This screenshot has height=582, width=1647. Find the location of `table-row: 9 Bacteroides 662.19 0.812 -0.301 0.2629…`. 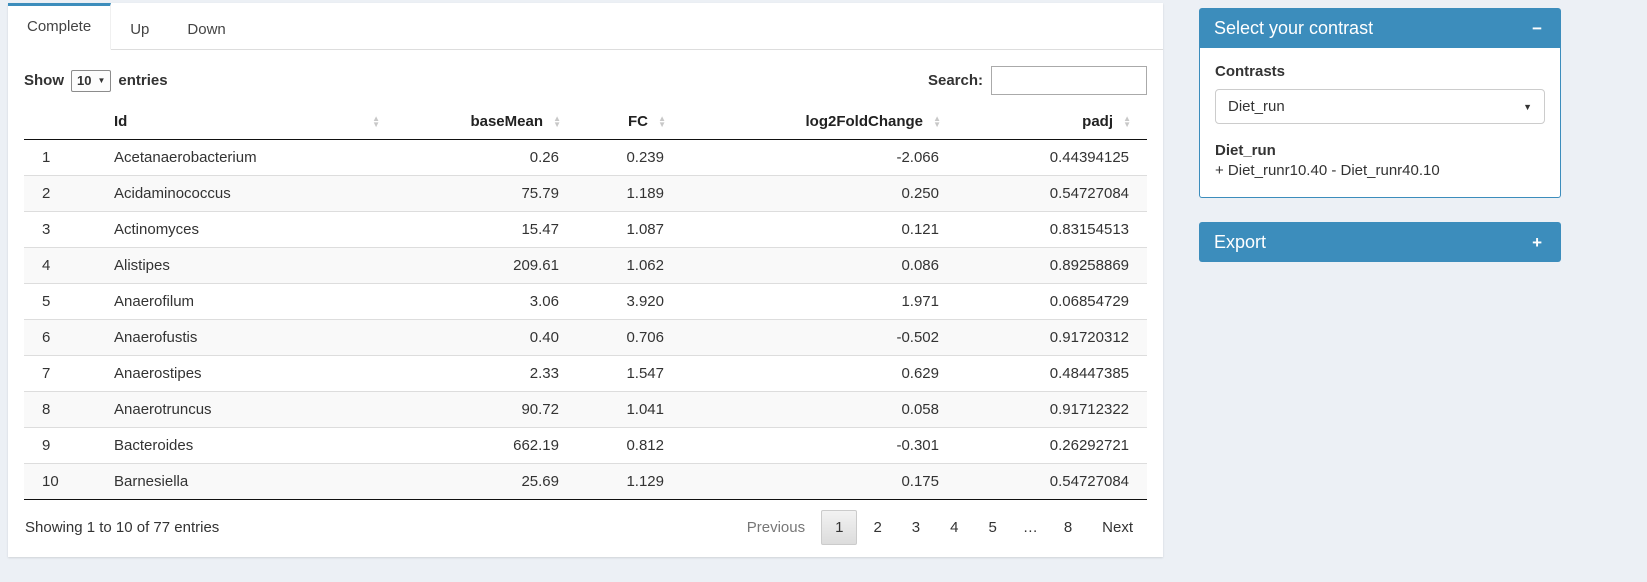

table-row: 9 Bacteroides 662.19 0.812 -0.301 0.2629… is located at coordinates (585, 446).